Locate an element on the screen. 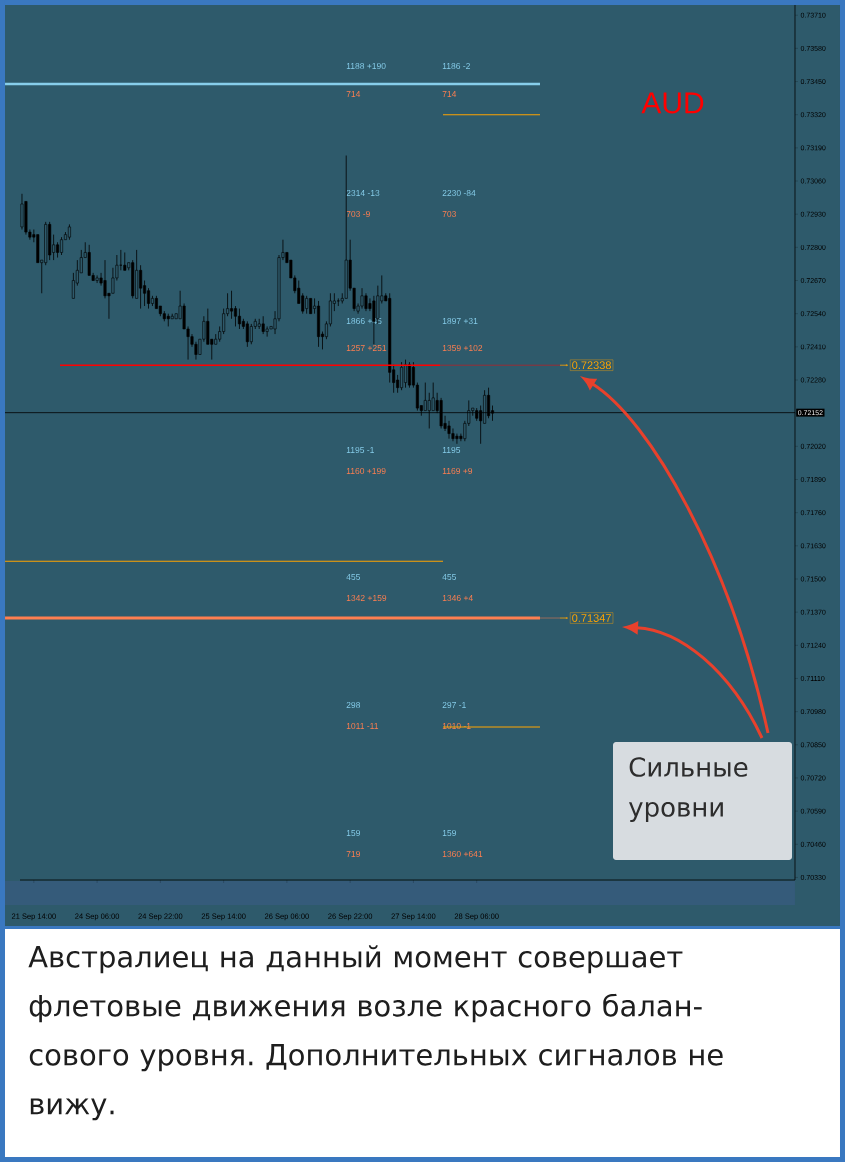 The image size is (845, 1162). annotation: 1346 +4 is located at coordinates (457, 598).